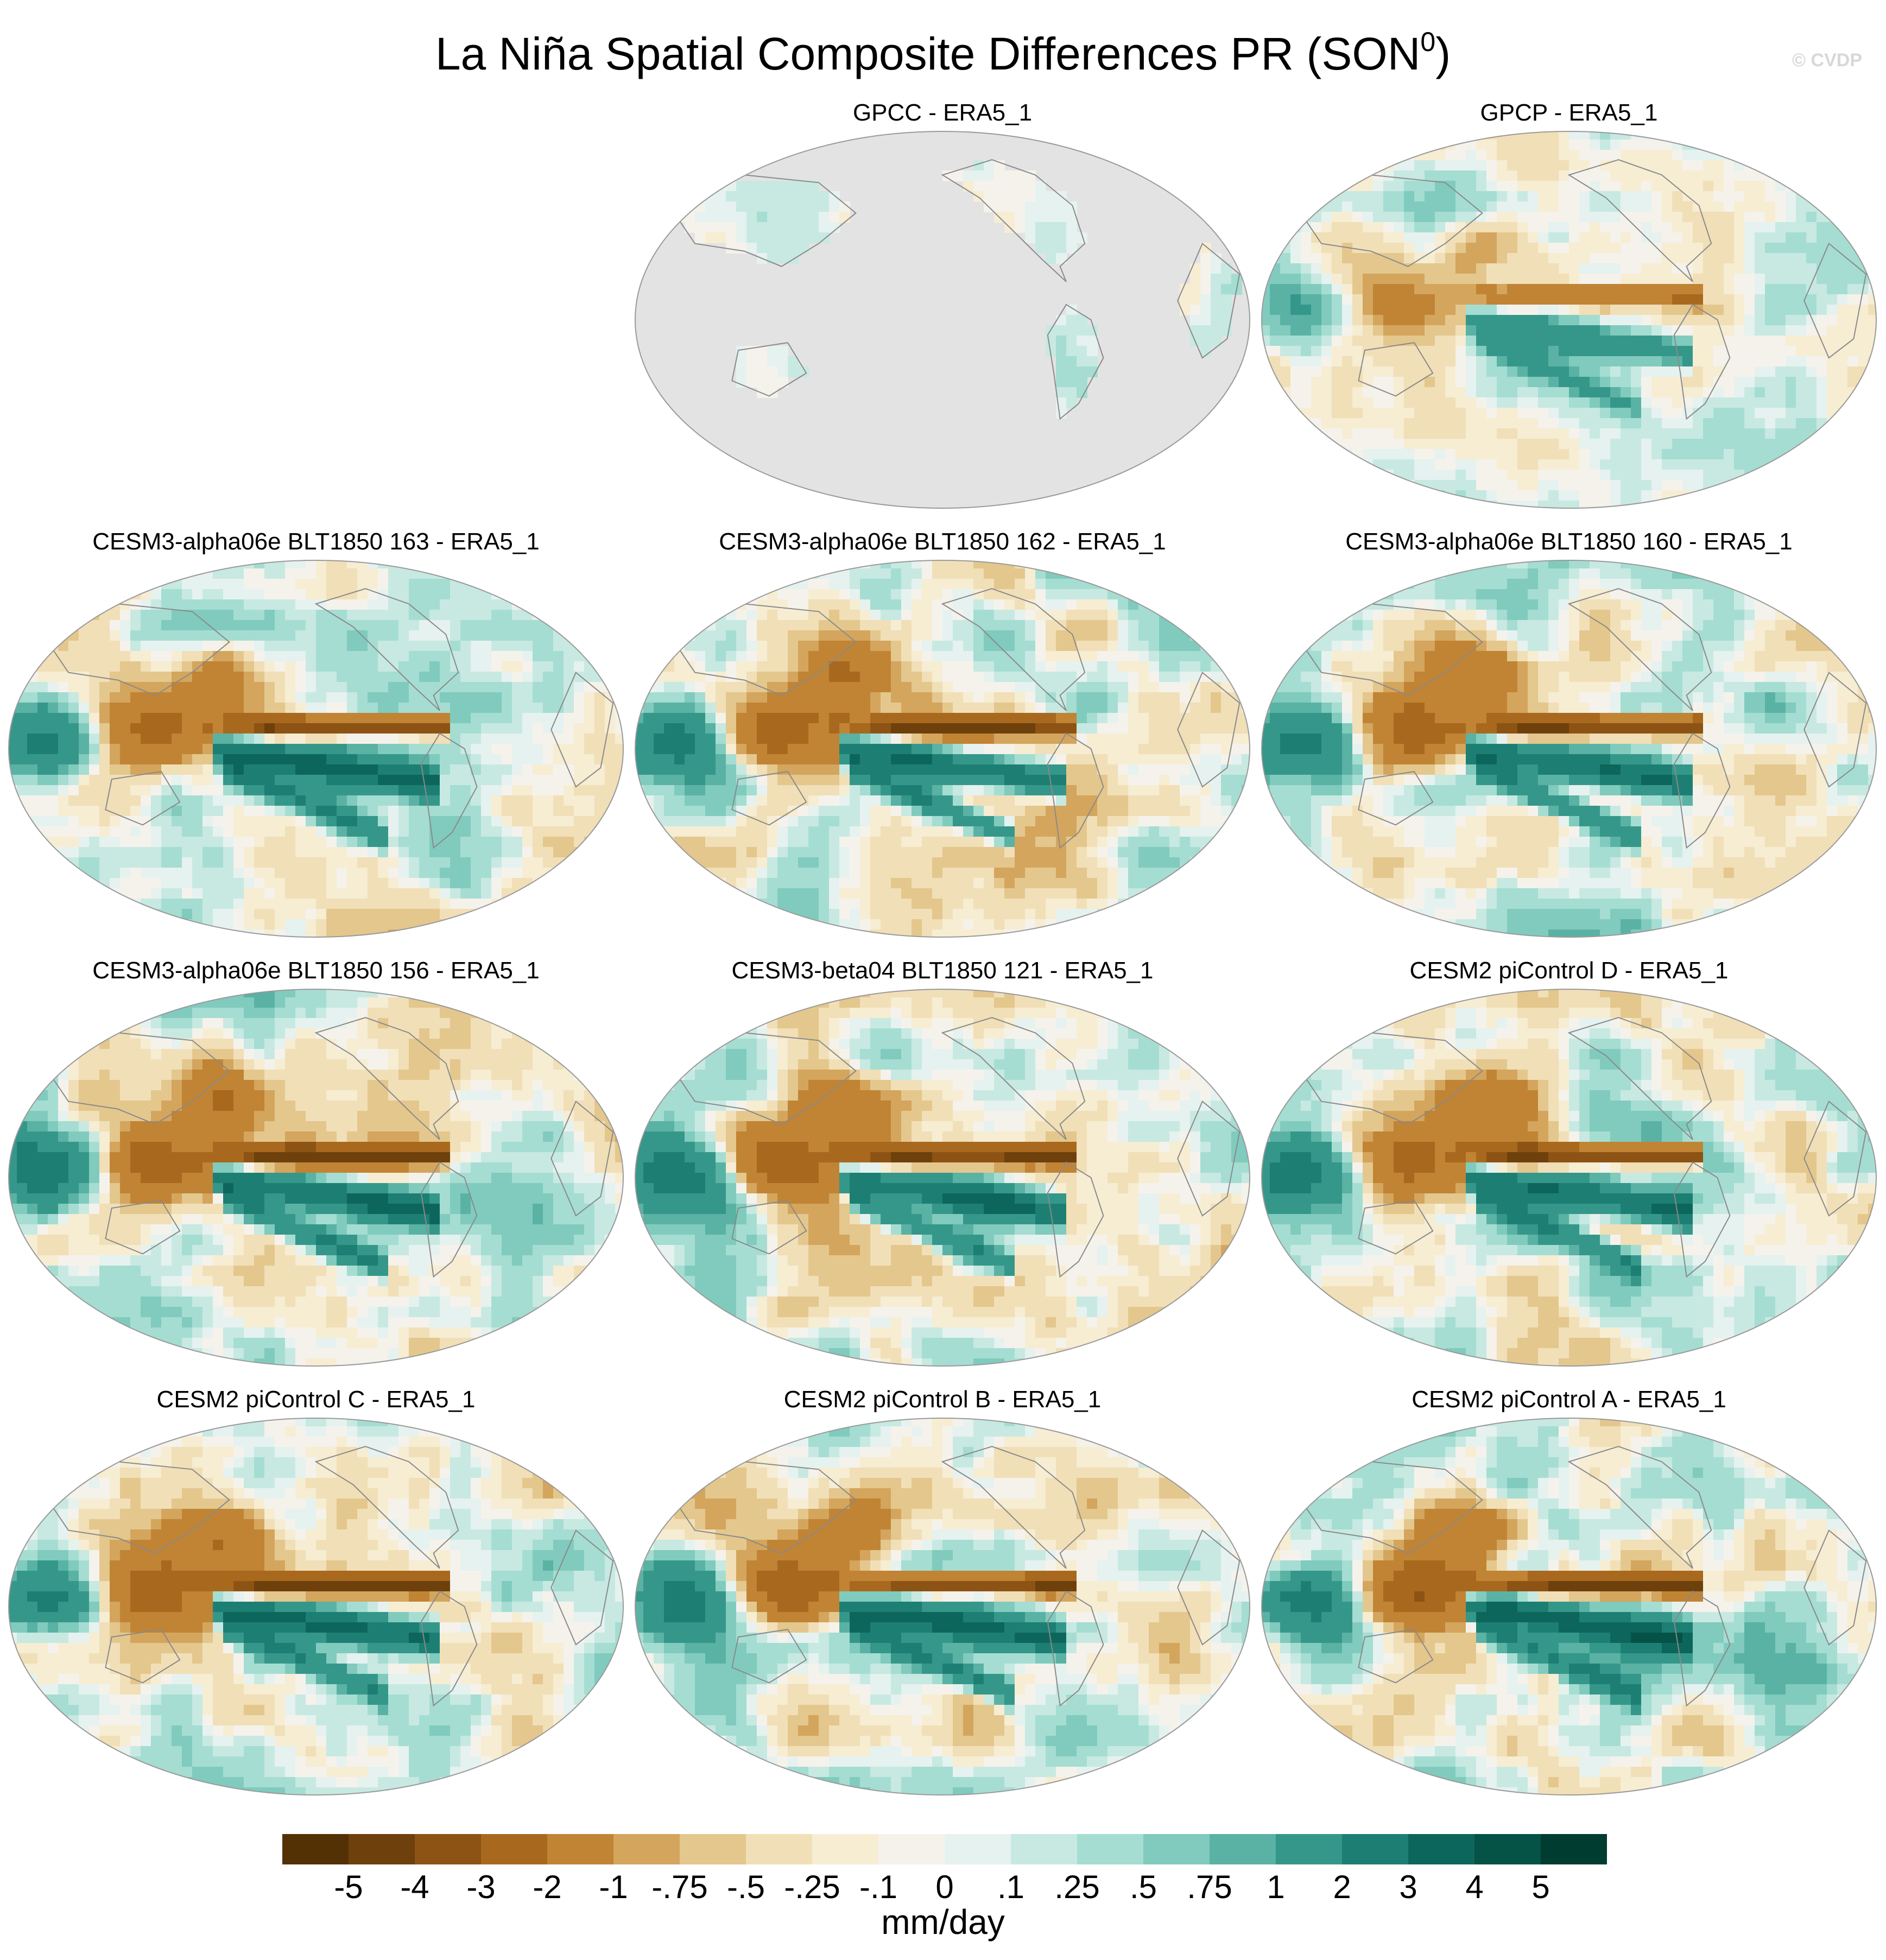 Image resolution: width=1886 pixels, height=1960 pixels. I want to click on panel-title-picontrol-d: CESM2 piControl D - ERA5_1, so click(1569, 971).